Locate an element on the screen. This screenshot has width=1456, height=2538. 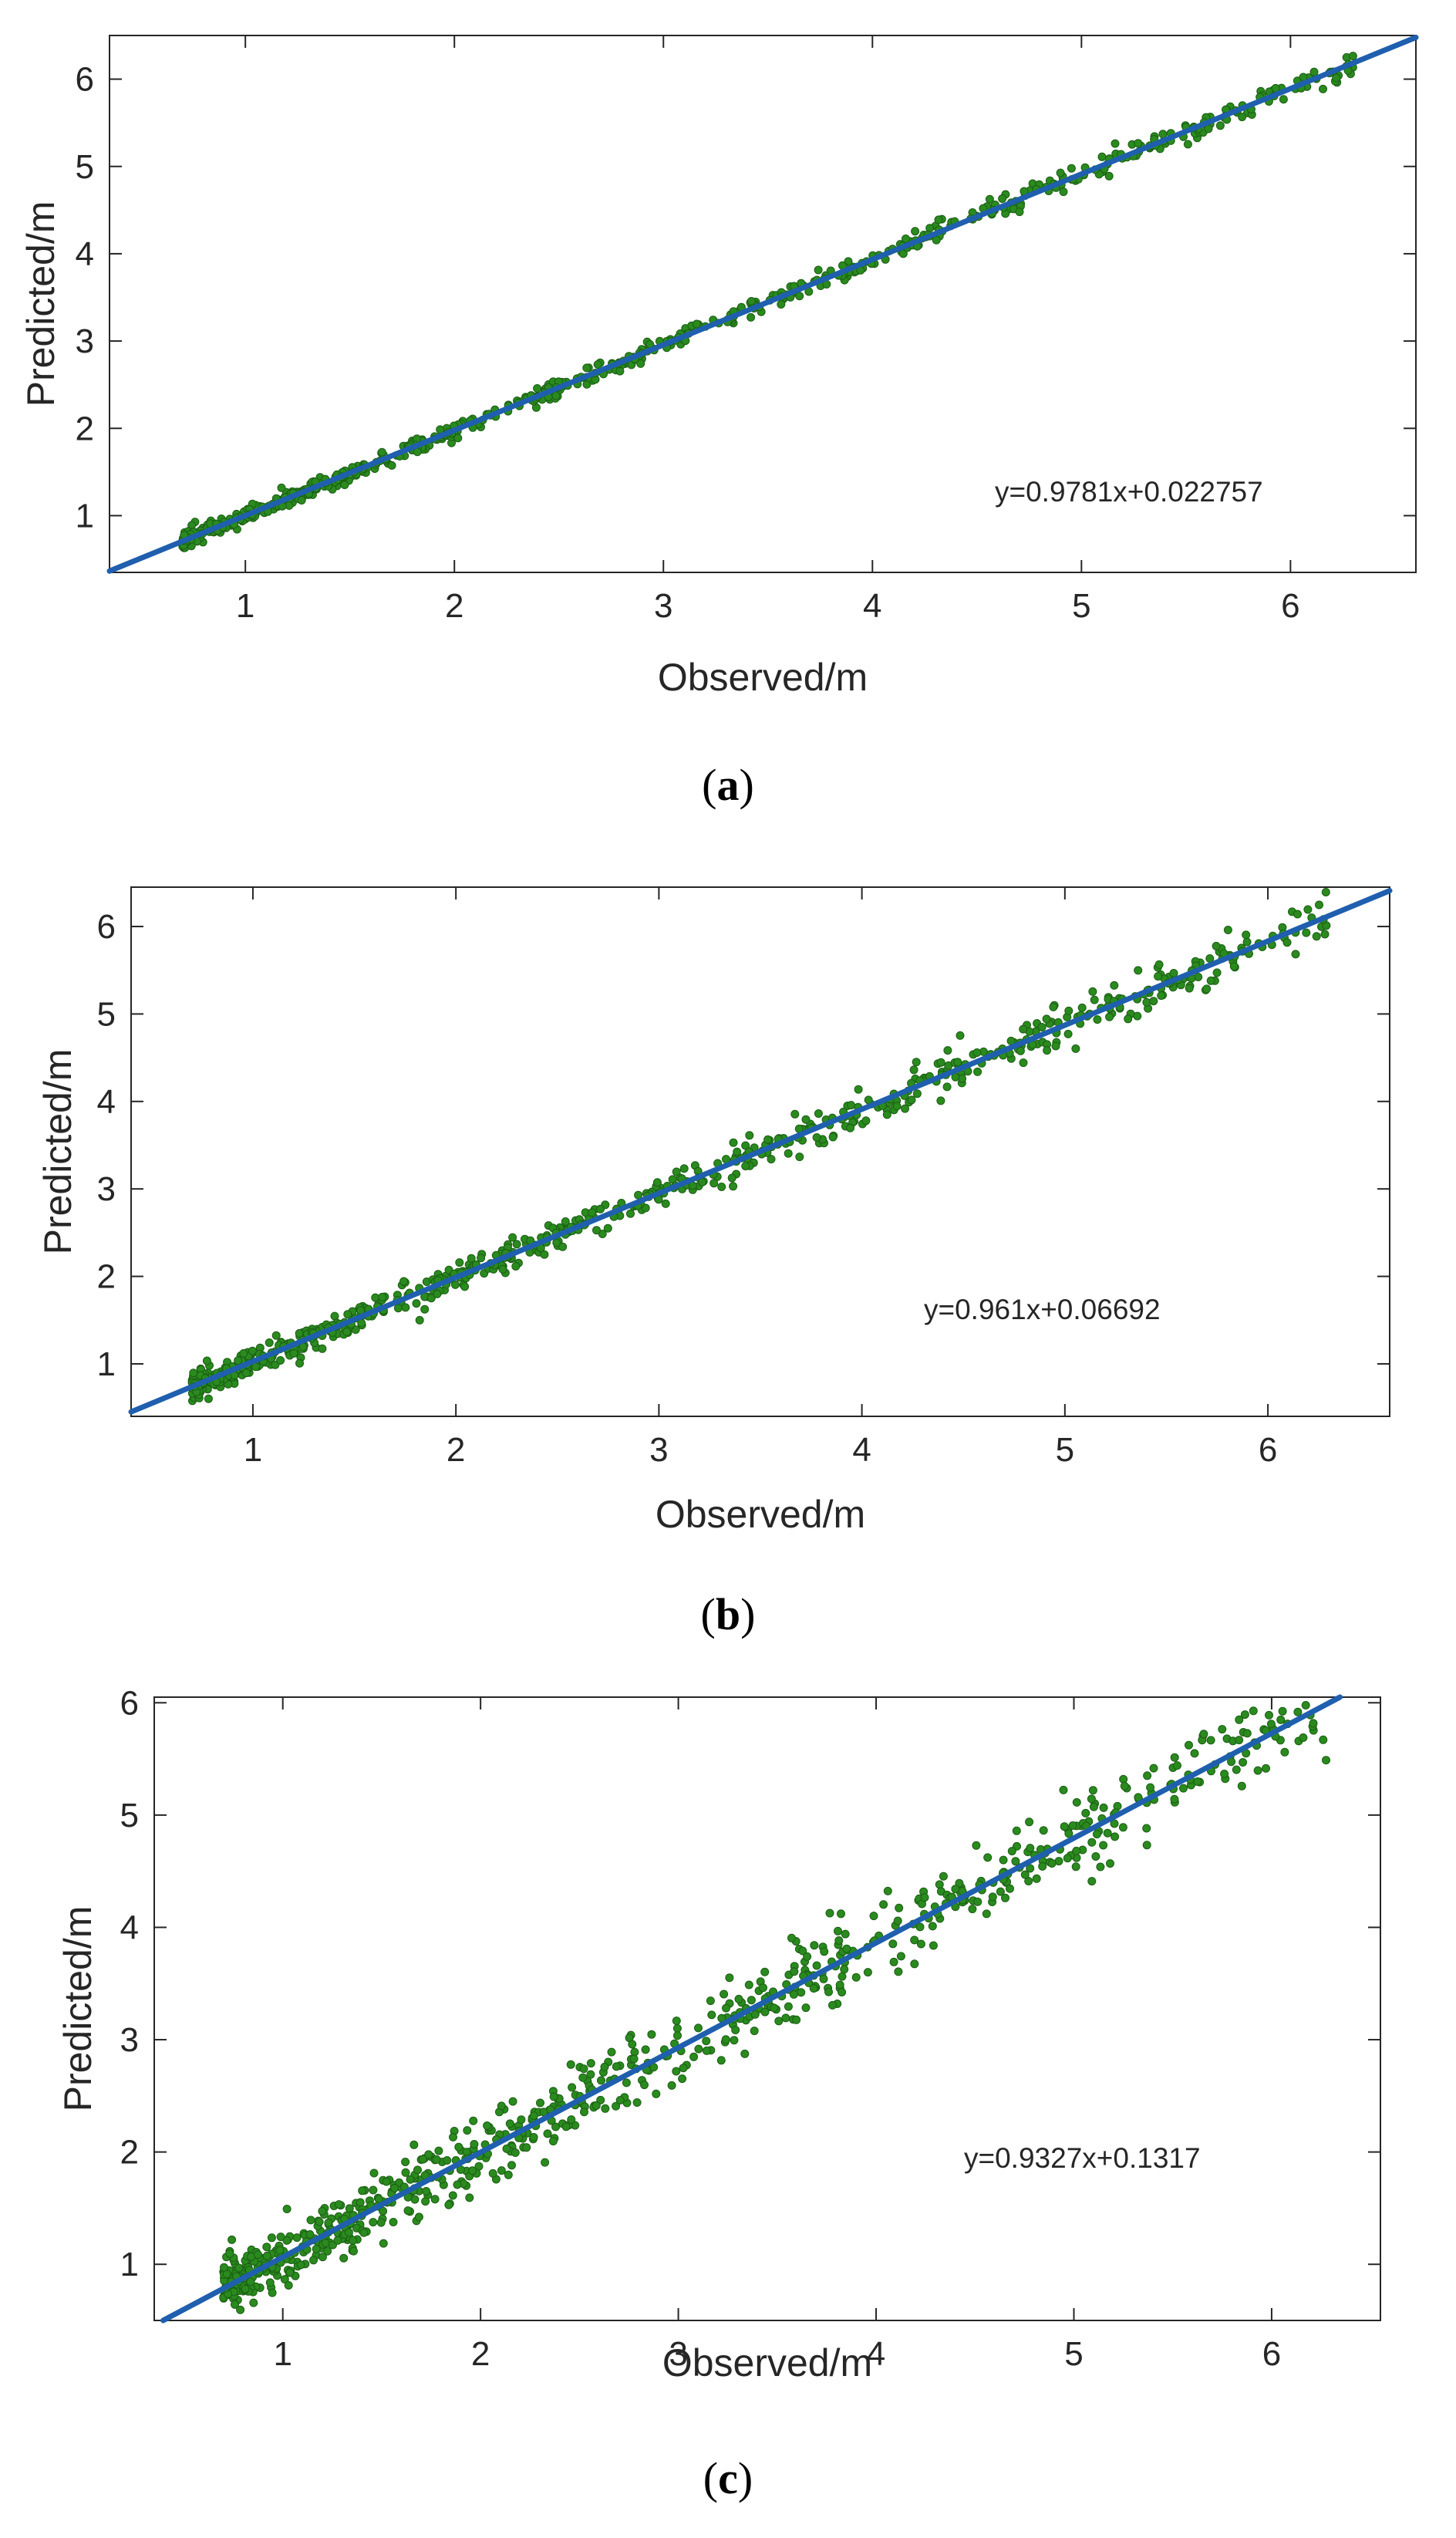
y-tick-label-a: 2 is located at coordinates (85, 428).